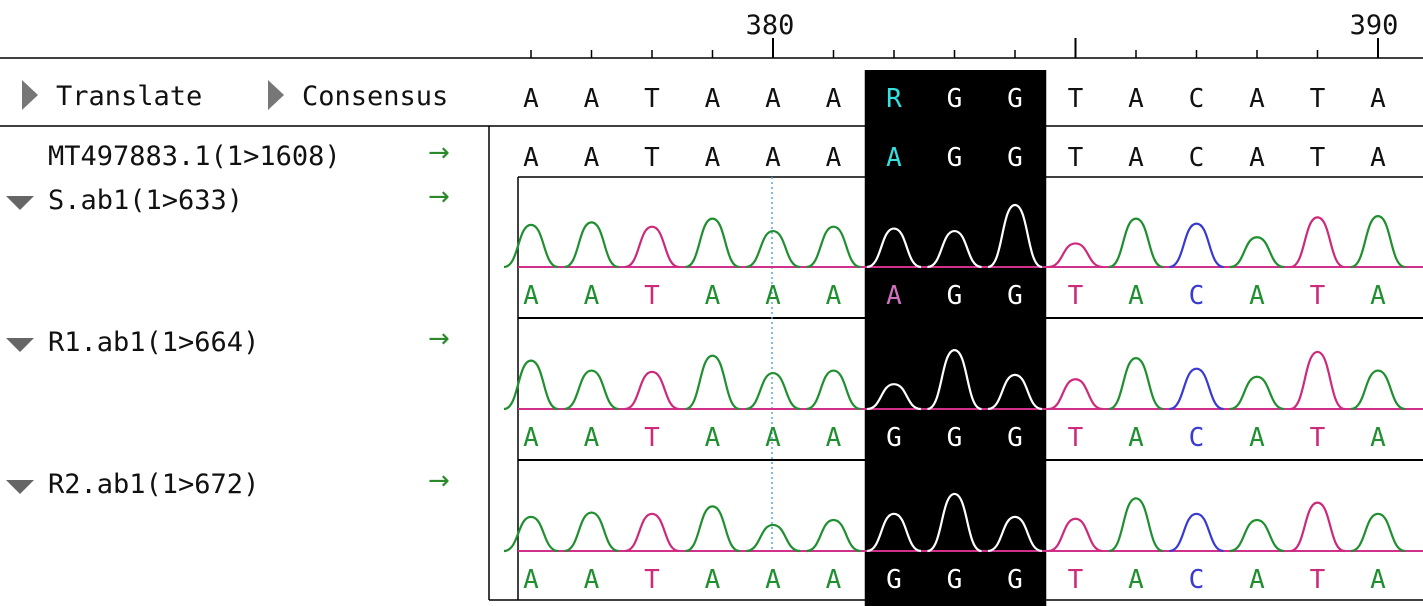  What do you see at coordinates (711, 34) in the screenshot?
I see `position-ruler: 380 390` at bounding box center [711, 34].